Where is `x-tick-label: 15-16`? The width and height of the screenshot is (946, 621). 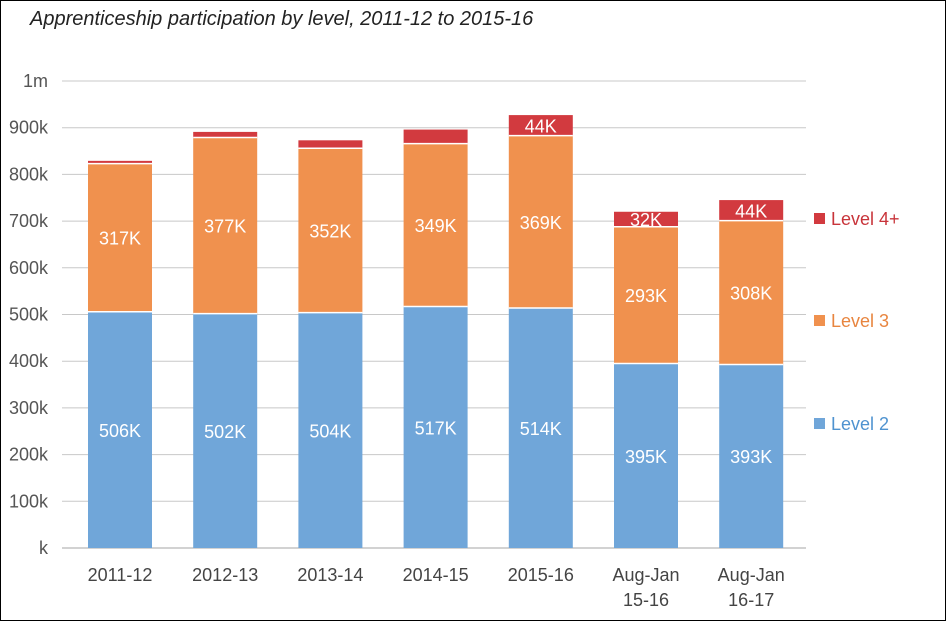 x-tick-label: 15-16 is located at coordinates (646, 600).